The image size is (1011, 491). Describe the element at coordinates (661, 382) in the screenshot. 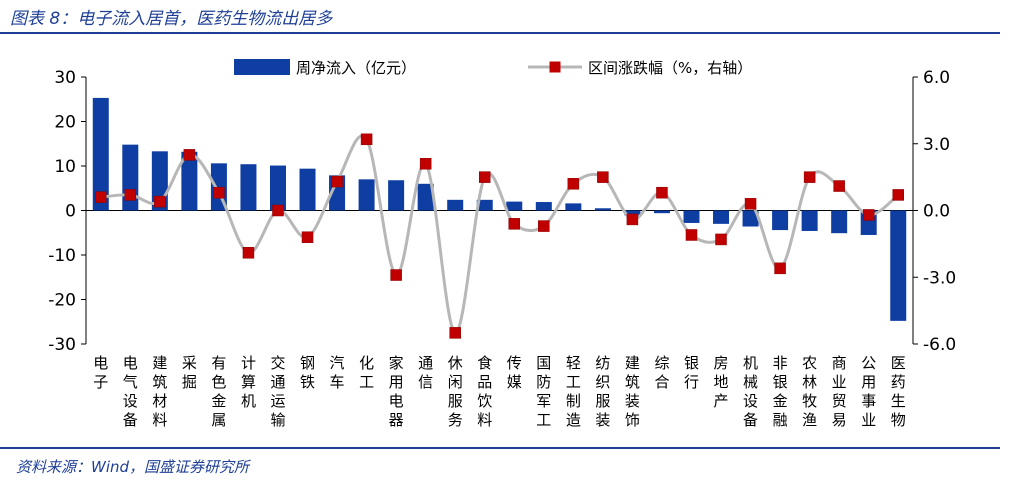

I see `category-label: 合` at that location.